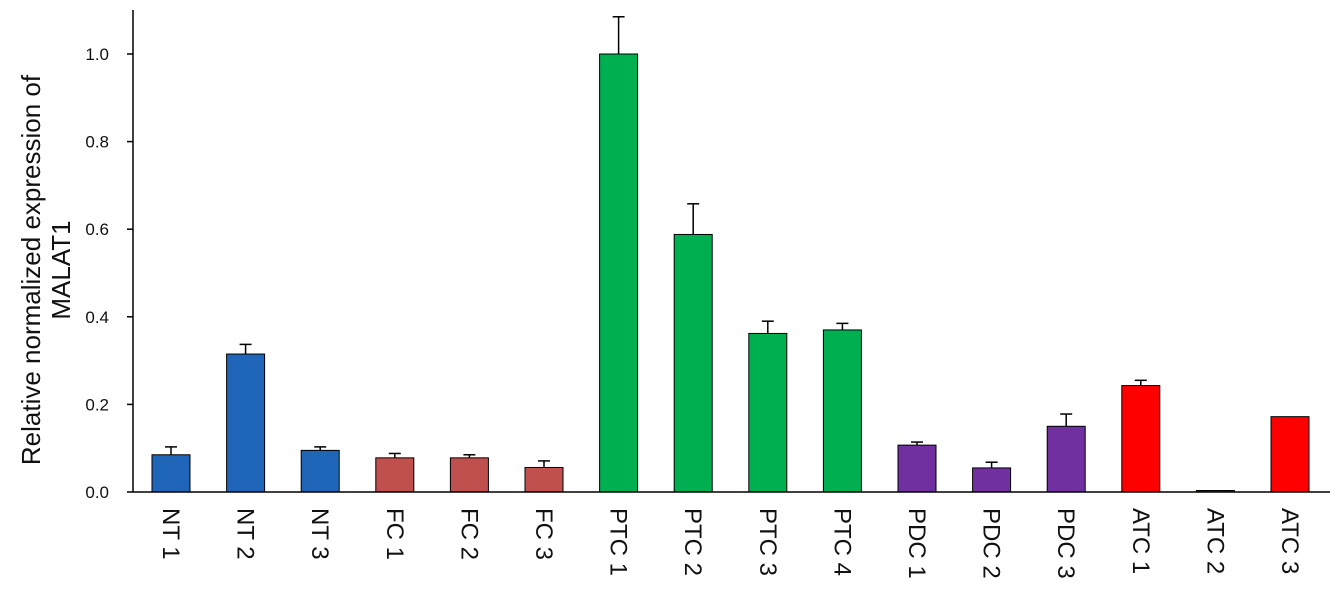  Describe the element at coordinates (97, 404) in the screenshot. I see `y-tick-label: 0.2` at that location.